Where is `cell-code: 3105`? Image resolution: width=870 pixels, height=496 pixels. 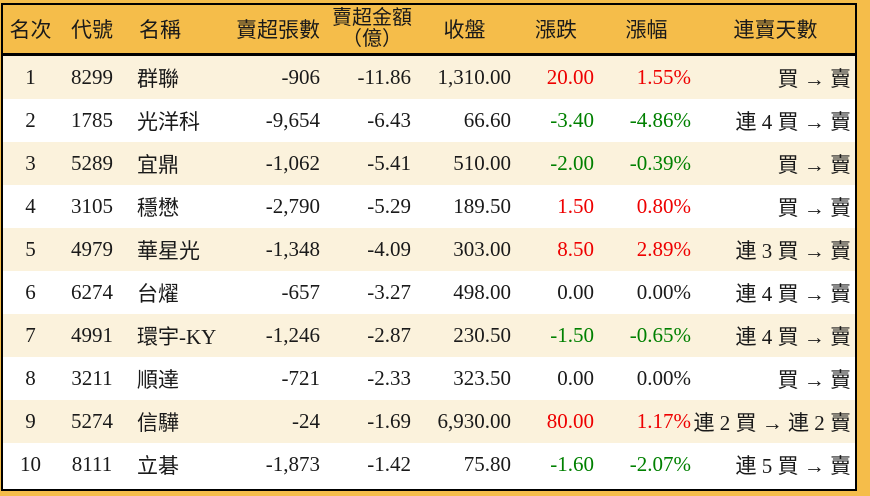 cell-code: 3105 is located at coordinates (92, 206).